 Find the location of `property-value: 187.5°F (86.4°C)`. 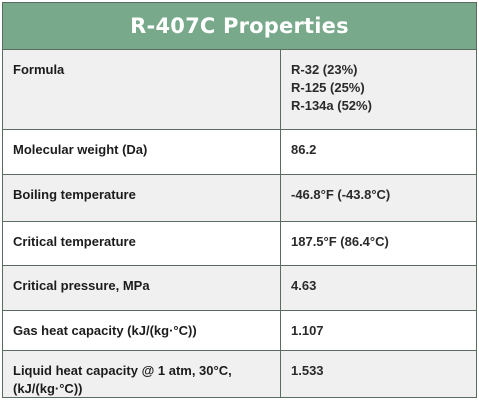

property-value: 187.5°F (86.4°C) is located at coordinates (340, 241).